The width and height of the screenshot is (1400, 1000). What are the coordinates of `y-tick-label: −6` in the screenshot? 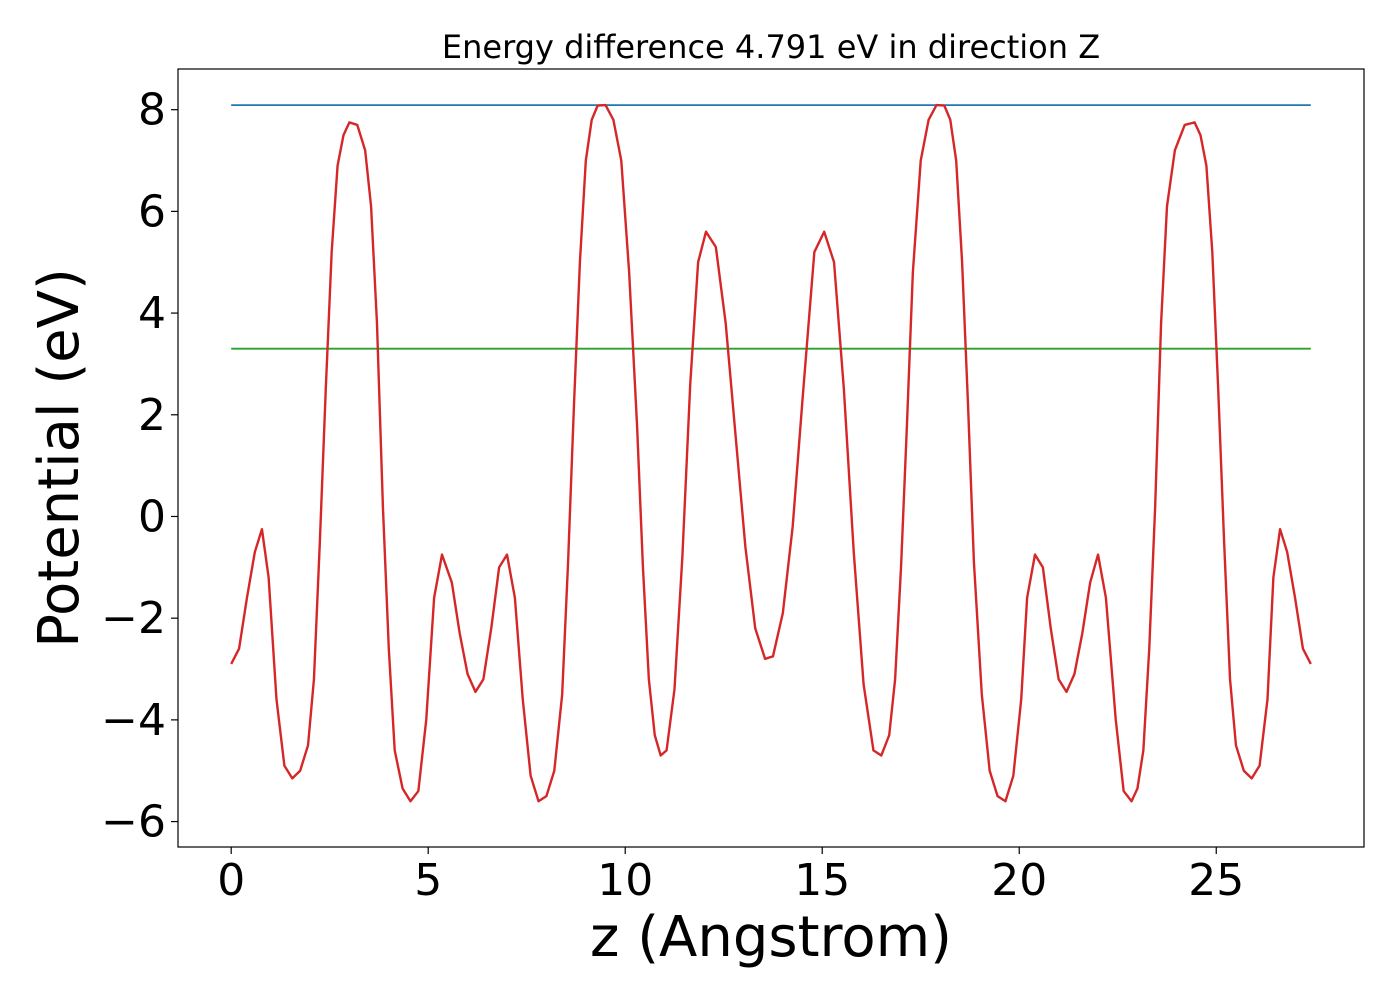 It's located at (133, 822).